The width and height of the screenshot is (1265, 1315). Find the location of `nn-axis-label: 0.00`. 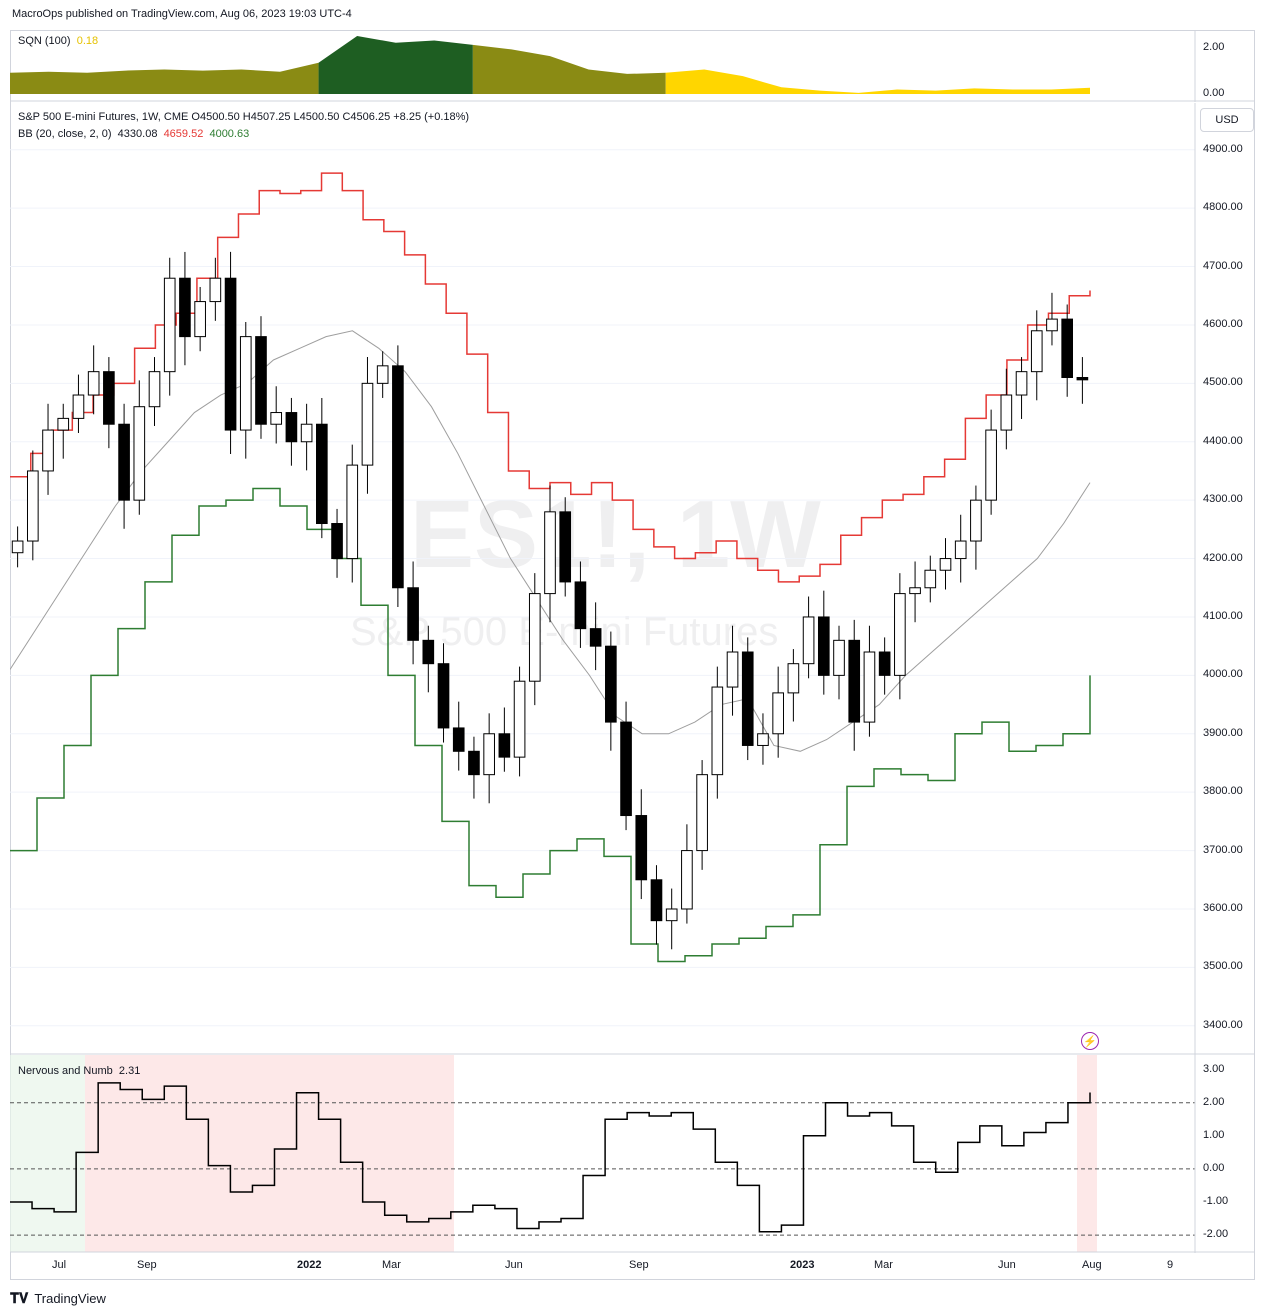

nn-axis-label: 0.00 is located at coordinates (1214, 1167).